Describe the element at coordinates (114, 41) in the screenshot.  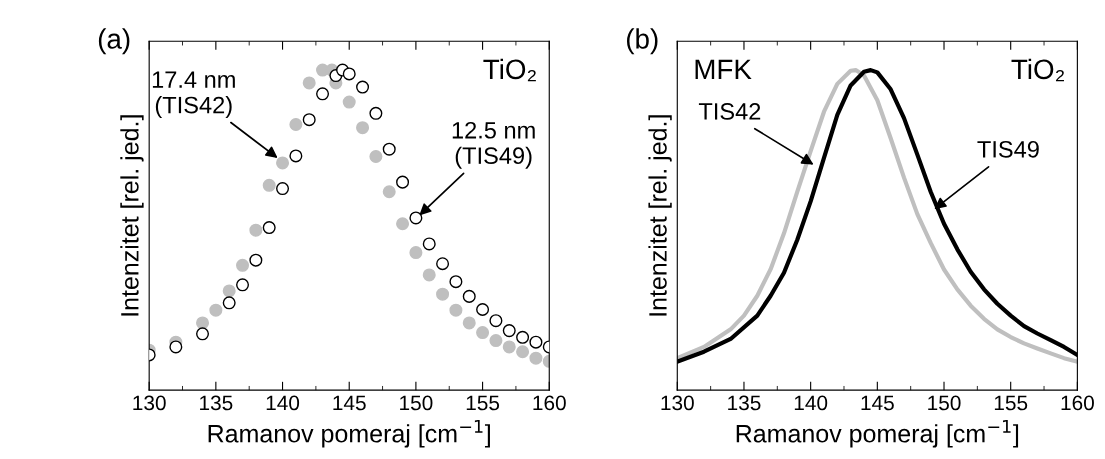
I see `chart-title: (a)` at that location.